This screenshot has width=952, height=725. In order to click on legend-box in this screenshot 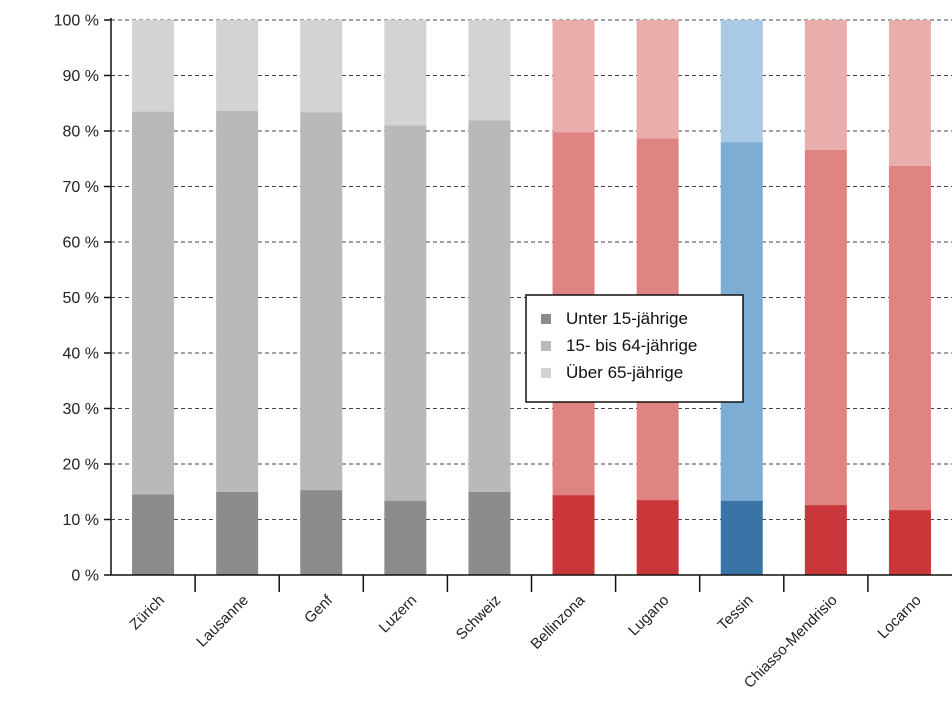, I will do `click(634, 348)`.